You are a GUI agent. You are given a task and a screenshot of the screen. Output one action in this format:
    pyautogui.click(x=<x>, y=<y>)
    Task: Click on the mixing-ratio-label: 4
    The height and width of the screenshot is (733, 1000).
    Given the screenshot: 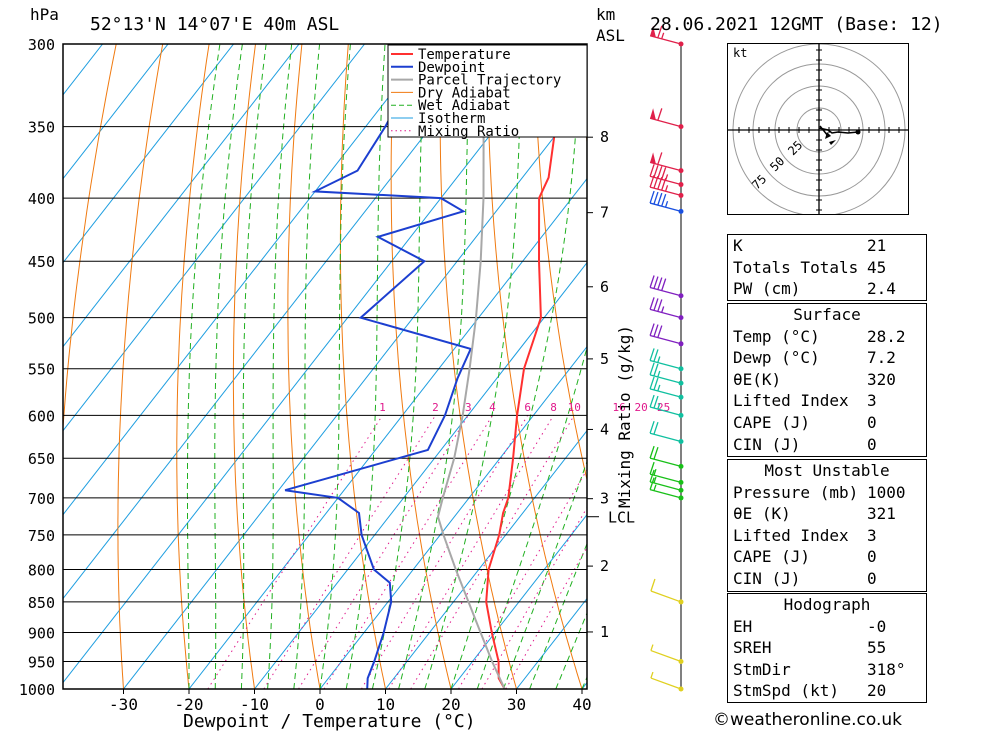 What is the action you would take?
    pyautogui.click(x=492, y=407)
    